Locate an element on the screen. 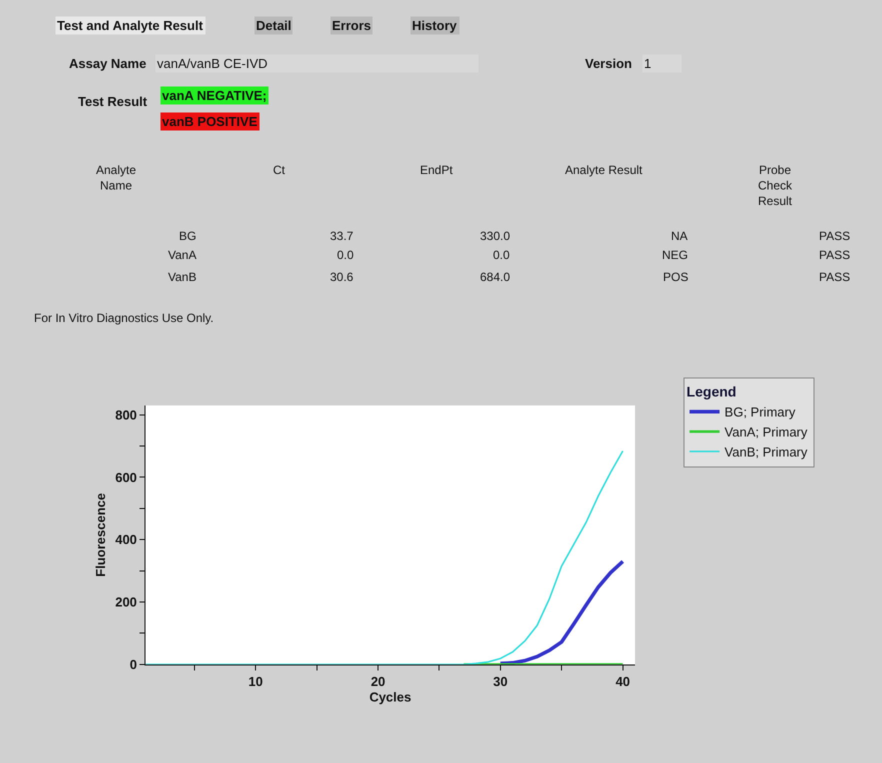 The height and width of the screenshot is (763, 882). text: VanB is located at coordinates (182, 277).